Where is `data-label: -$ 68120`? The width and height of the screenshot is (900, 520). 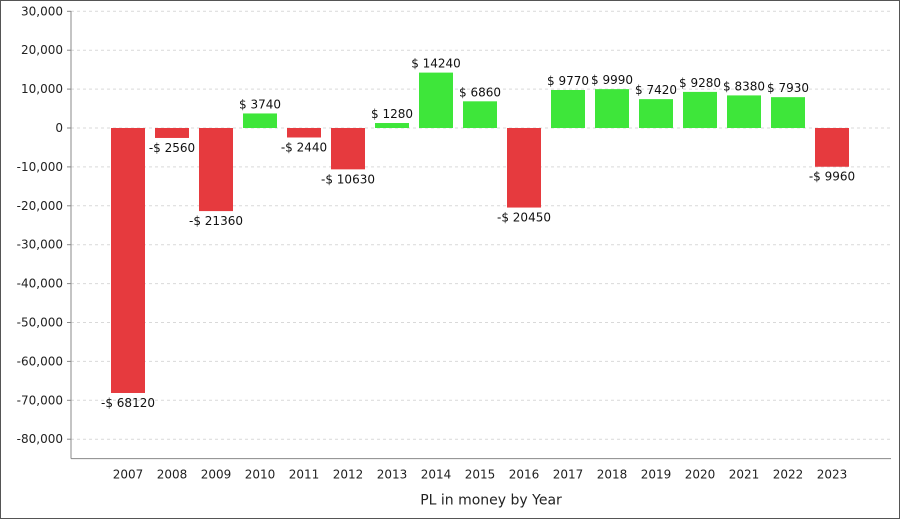
data-label: -$ 68120 is located at coordinates (128, 403).